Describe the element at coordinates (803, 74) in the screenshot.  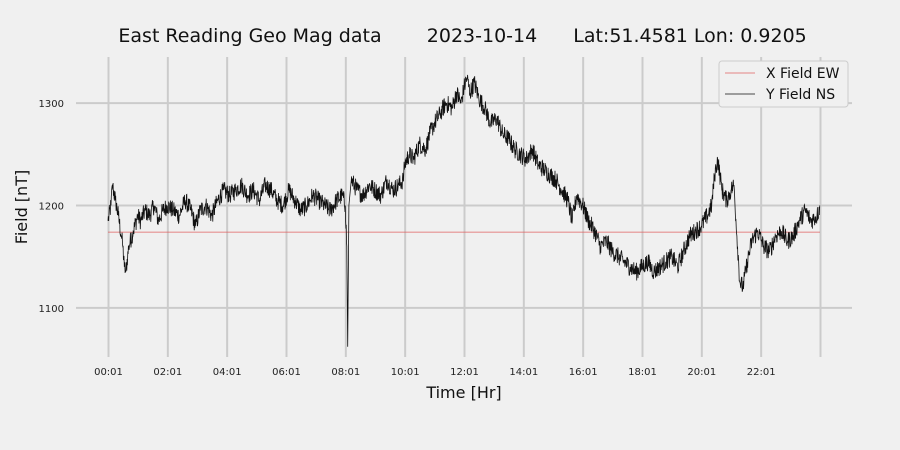
I see `legend-label-x-field: X Field EW` at that location.